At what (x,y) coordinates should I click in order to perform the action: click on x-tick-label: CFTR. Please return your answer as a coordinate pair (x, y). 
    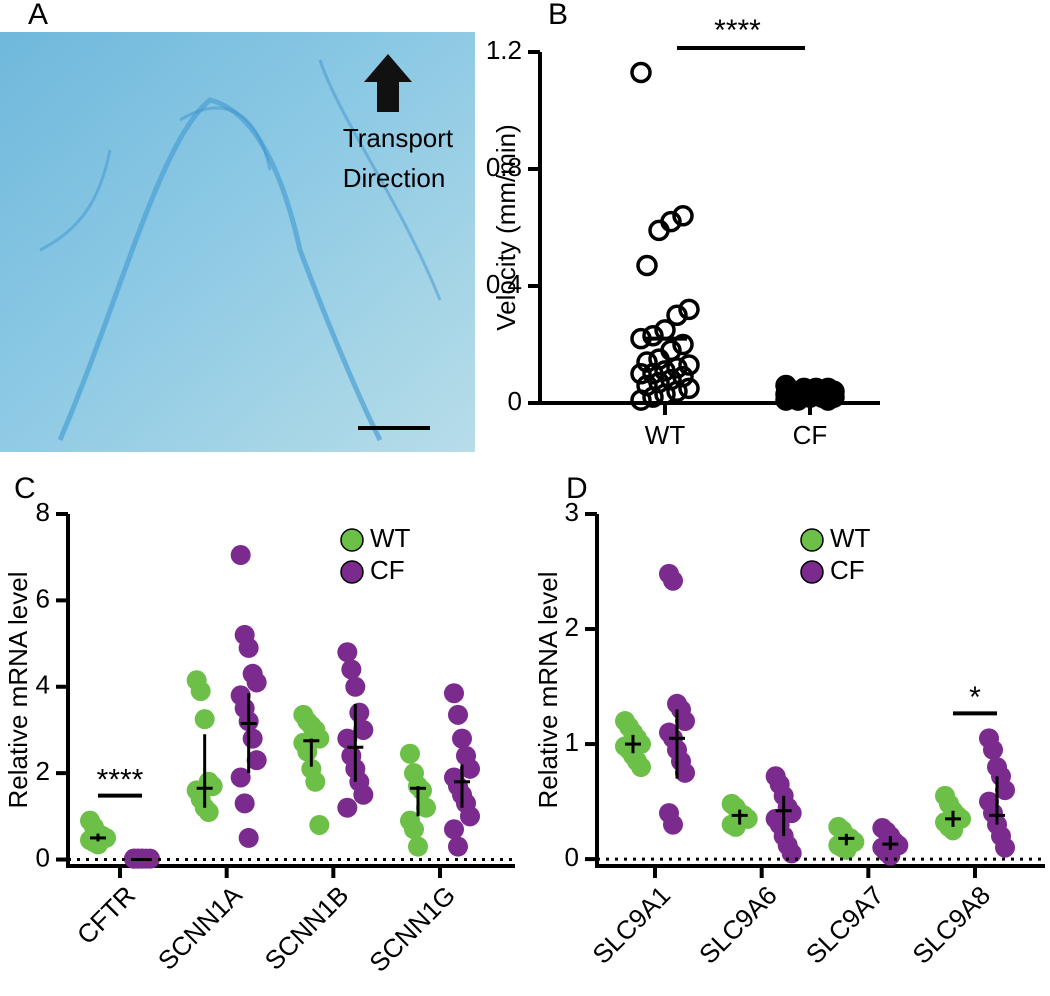
    Looking at the image, I should click on (106, 915).